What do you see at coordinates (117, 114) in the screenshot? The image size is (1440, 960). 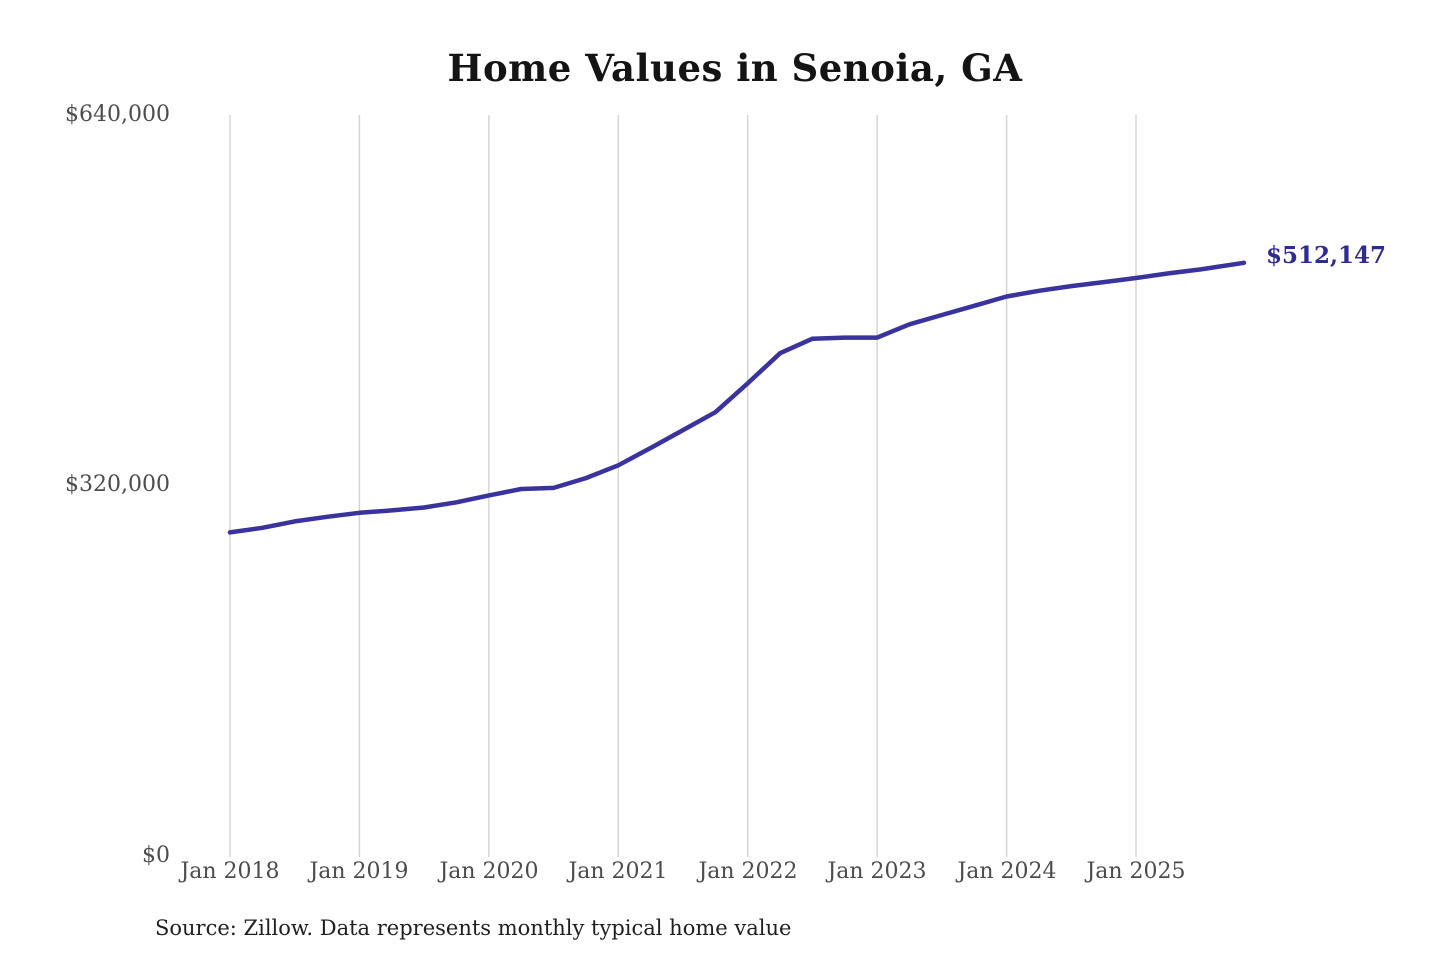 I see `y-axis-tick-640000: $640,000` at bounding box center [117, 114].